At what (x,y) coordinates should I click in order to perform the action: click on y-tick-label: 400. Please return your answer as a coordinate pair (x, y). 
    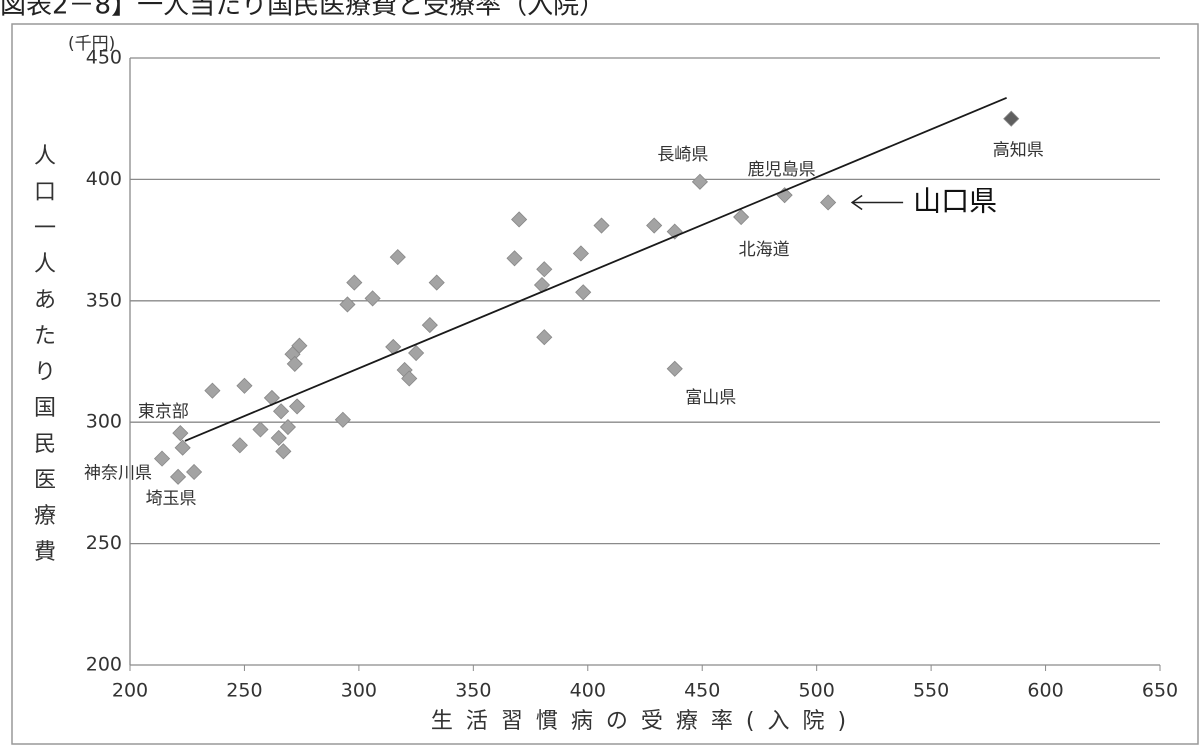
    Looking at the image, I should click on (104, 179).